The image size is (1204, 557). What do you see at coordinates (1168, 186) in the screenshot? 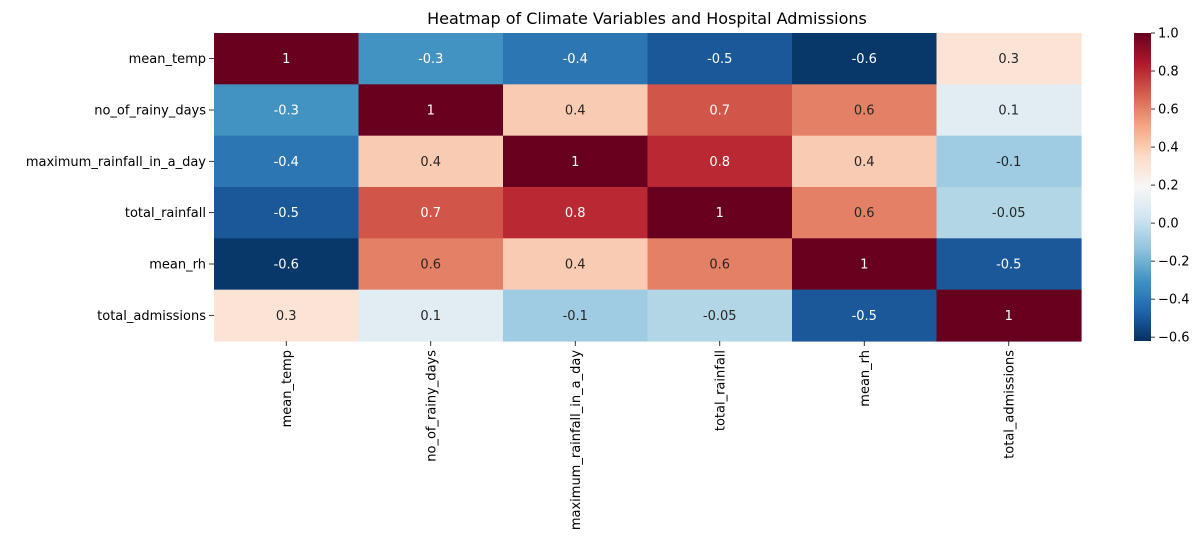
I see `colorbar-tick-label: 0.2` at bounding box center [1168, 186].